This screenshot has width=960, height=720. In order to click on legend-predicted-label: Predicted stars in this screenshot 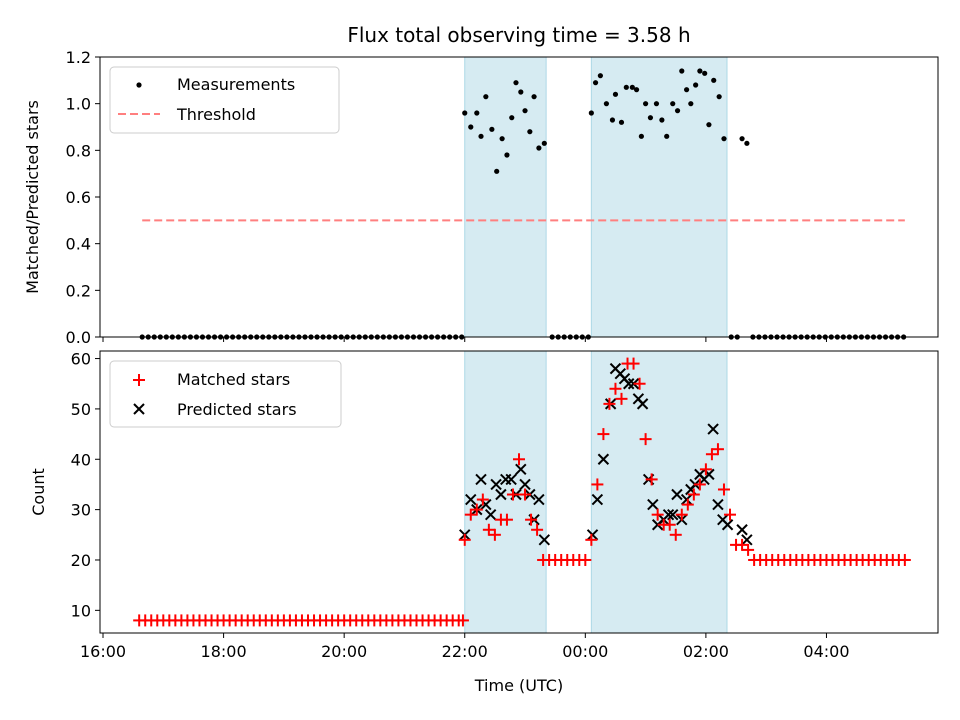, I will do `click(237, 409)`.